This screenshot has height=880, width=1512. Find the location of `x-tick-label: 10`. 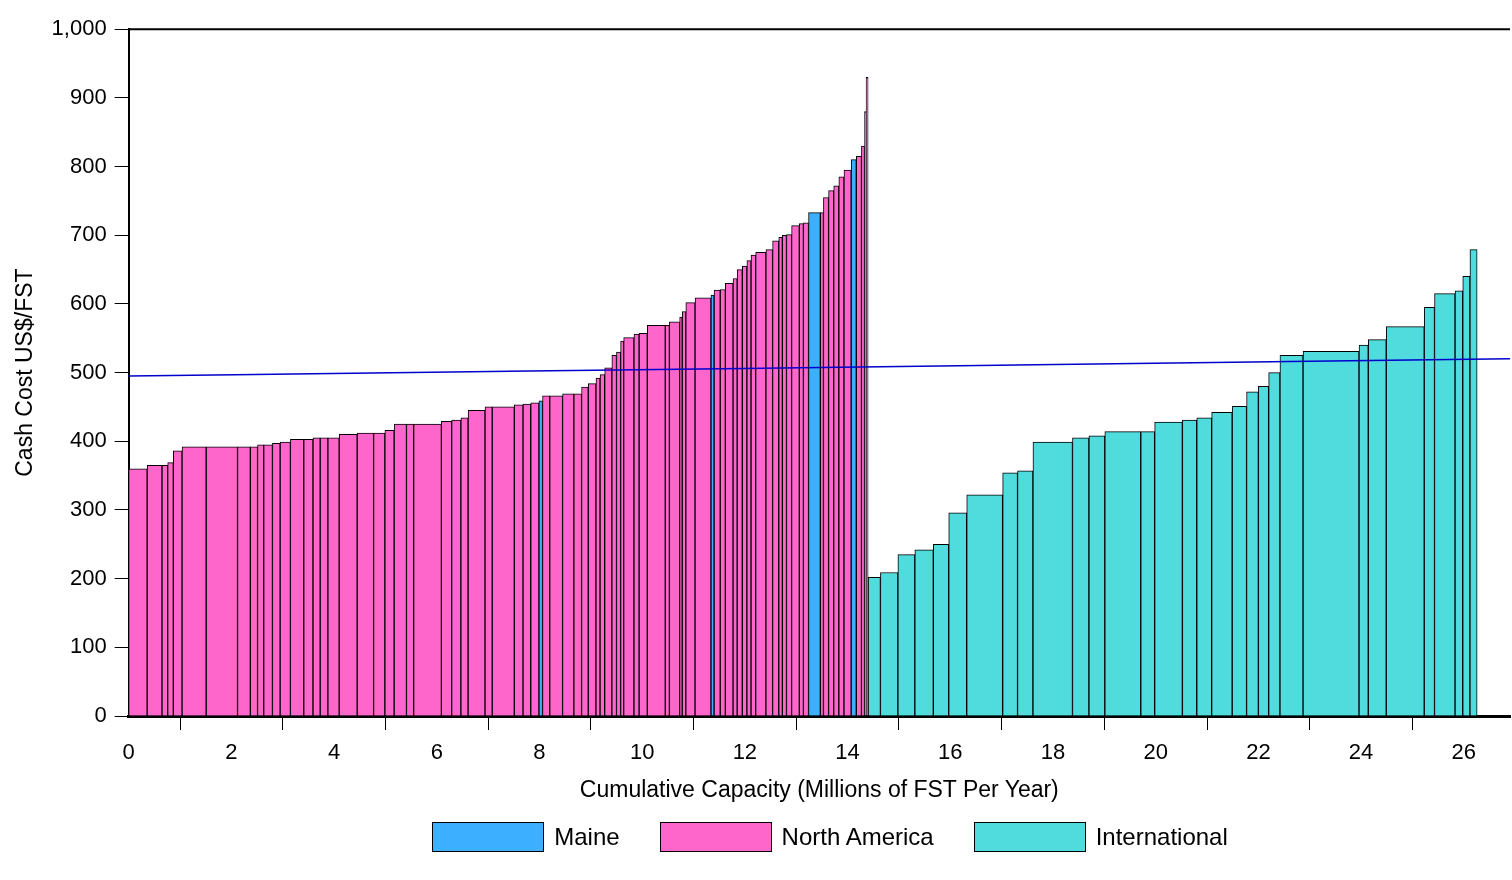

x-tick-label: 10 is located at coordinates (642, 752).